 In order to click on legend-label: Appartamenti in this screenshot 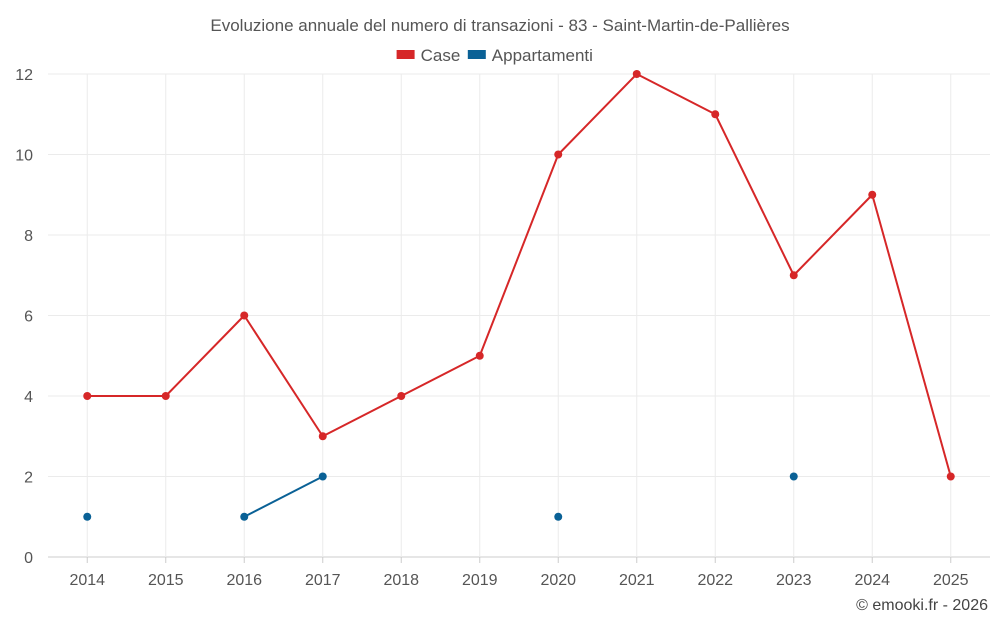, I will do `click(542, 55)`.